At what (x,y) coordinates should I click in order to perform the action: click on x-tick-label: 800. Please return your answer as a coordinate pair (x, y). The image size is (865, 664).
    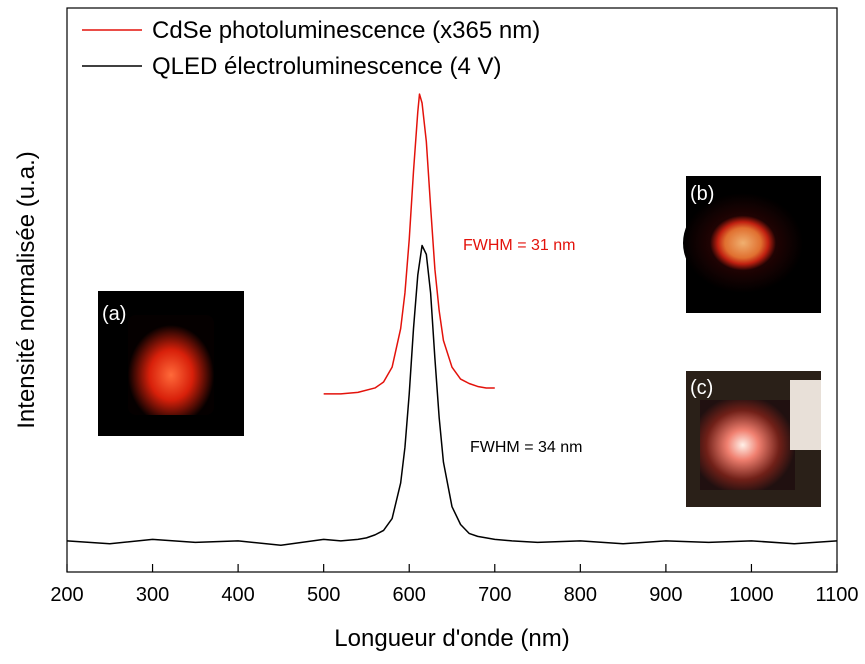
    Looking at the image, I should click on (580, 595).